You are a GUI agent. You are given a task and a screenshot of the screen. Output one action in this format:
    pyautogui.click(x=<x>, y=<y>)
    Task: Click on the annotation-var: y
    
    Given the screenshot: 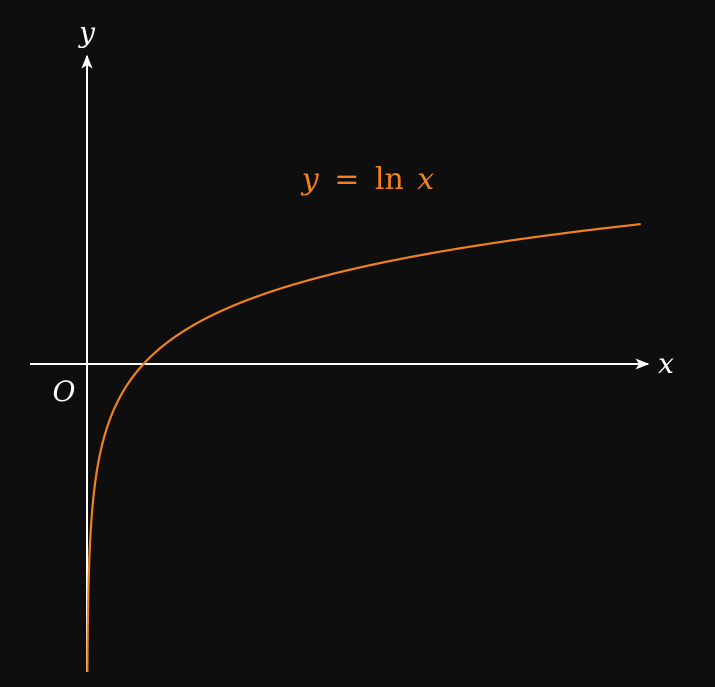 What is the action you would take?
    pyautogui.click(x=310, y=179)
    